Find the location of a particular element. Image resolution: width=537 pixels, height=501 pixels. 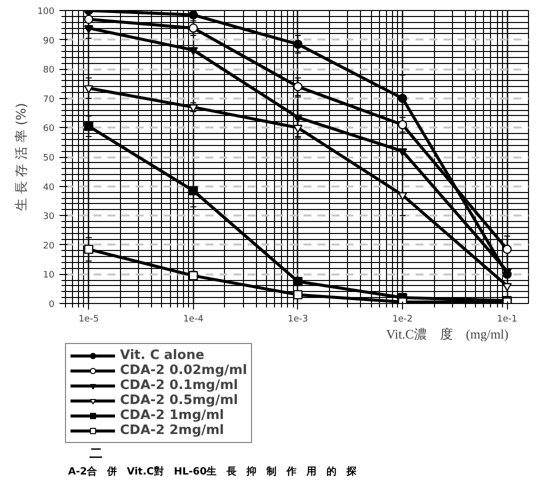

y-tick-label: 50 is located at coordinates (49, 159).